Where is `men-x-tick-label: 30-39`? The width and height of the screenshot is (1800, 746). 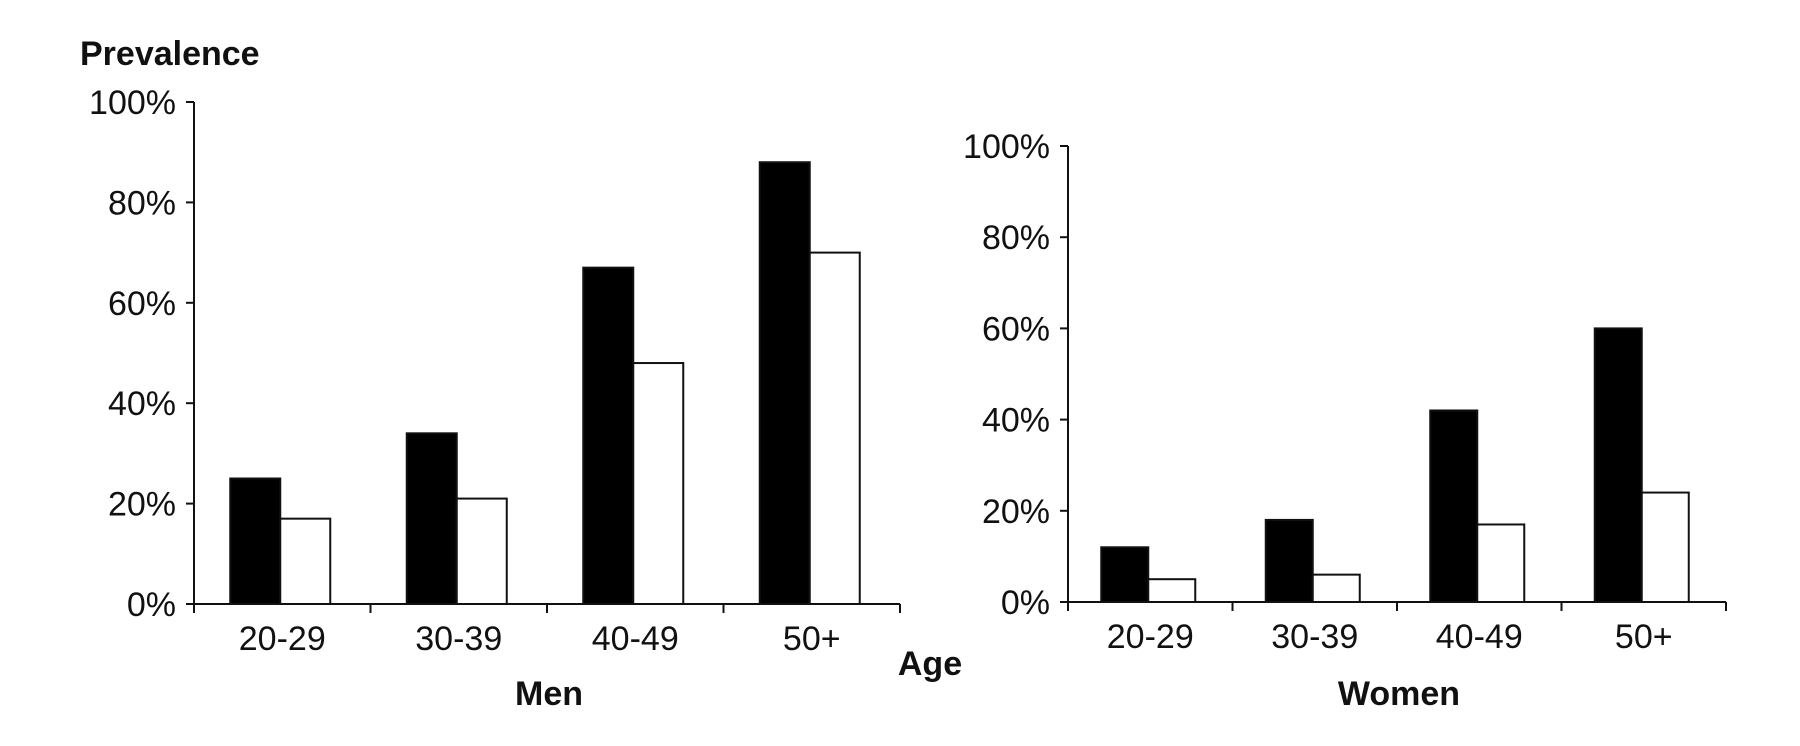 men-x-tick-label: 30-39 is located at coordinates (458, 639).